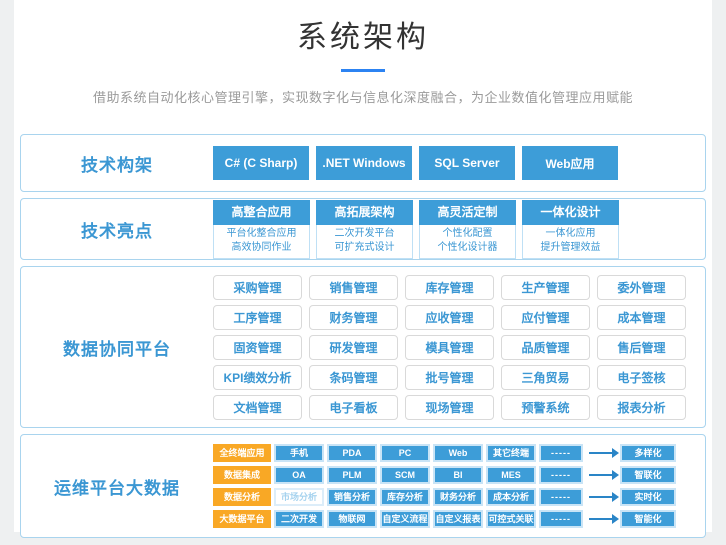 The height and width of the screenshot is (545, 726). What do you see at coordinates (353, 287) in the screenshot?
I see `module-button: 销售管理` at bounding box center [353, 287].